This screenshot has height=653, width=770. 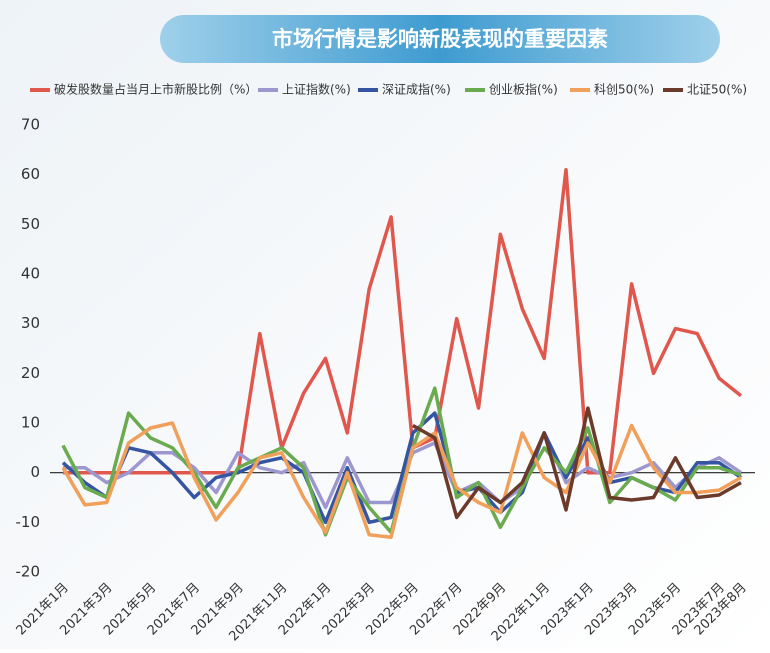 I want to click on y-tick-label: -20, so click(x=28, y=572).